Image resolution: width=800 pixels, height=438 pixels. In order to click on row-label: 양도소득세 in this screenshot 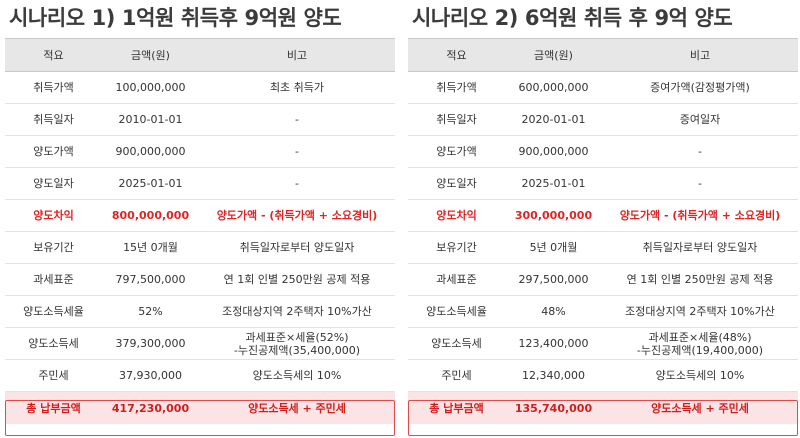, I will do `click(456, 343)`.